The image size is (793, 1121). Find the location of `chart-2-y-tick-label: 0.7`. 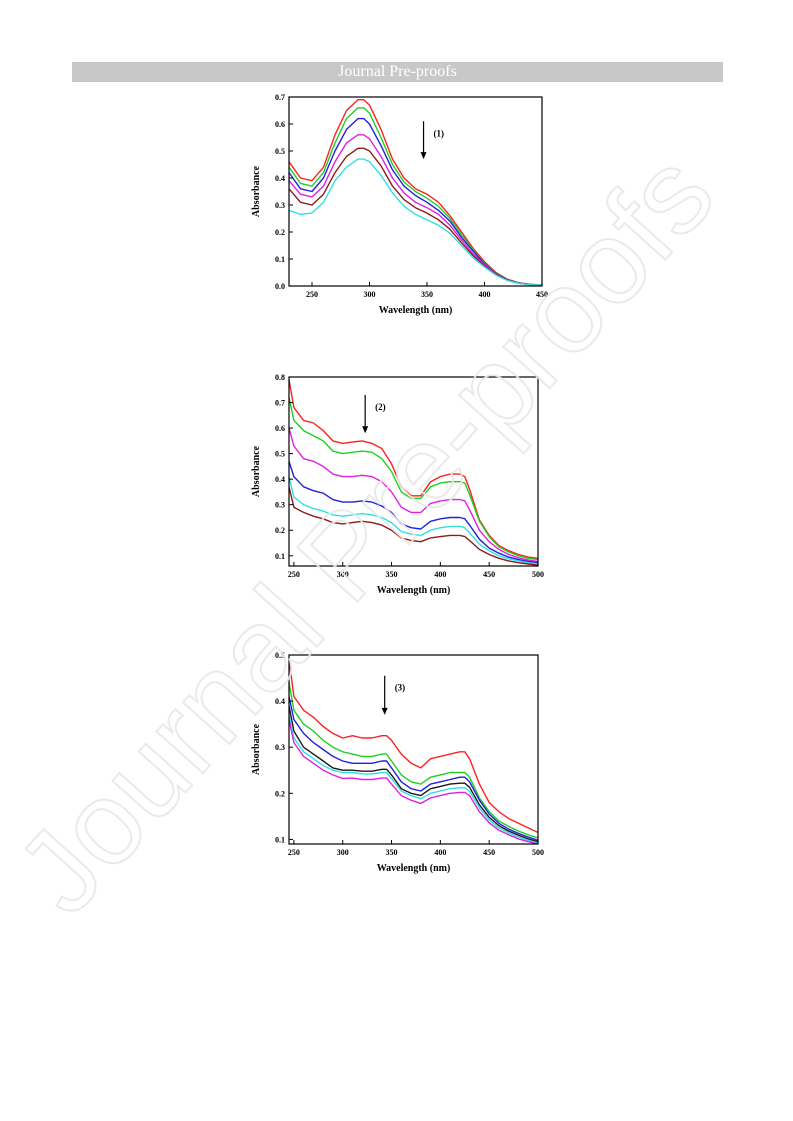

chart-2-y-tick-label: 0.7 is located at coordinates (280, 403).